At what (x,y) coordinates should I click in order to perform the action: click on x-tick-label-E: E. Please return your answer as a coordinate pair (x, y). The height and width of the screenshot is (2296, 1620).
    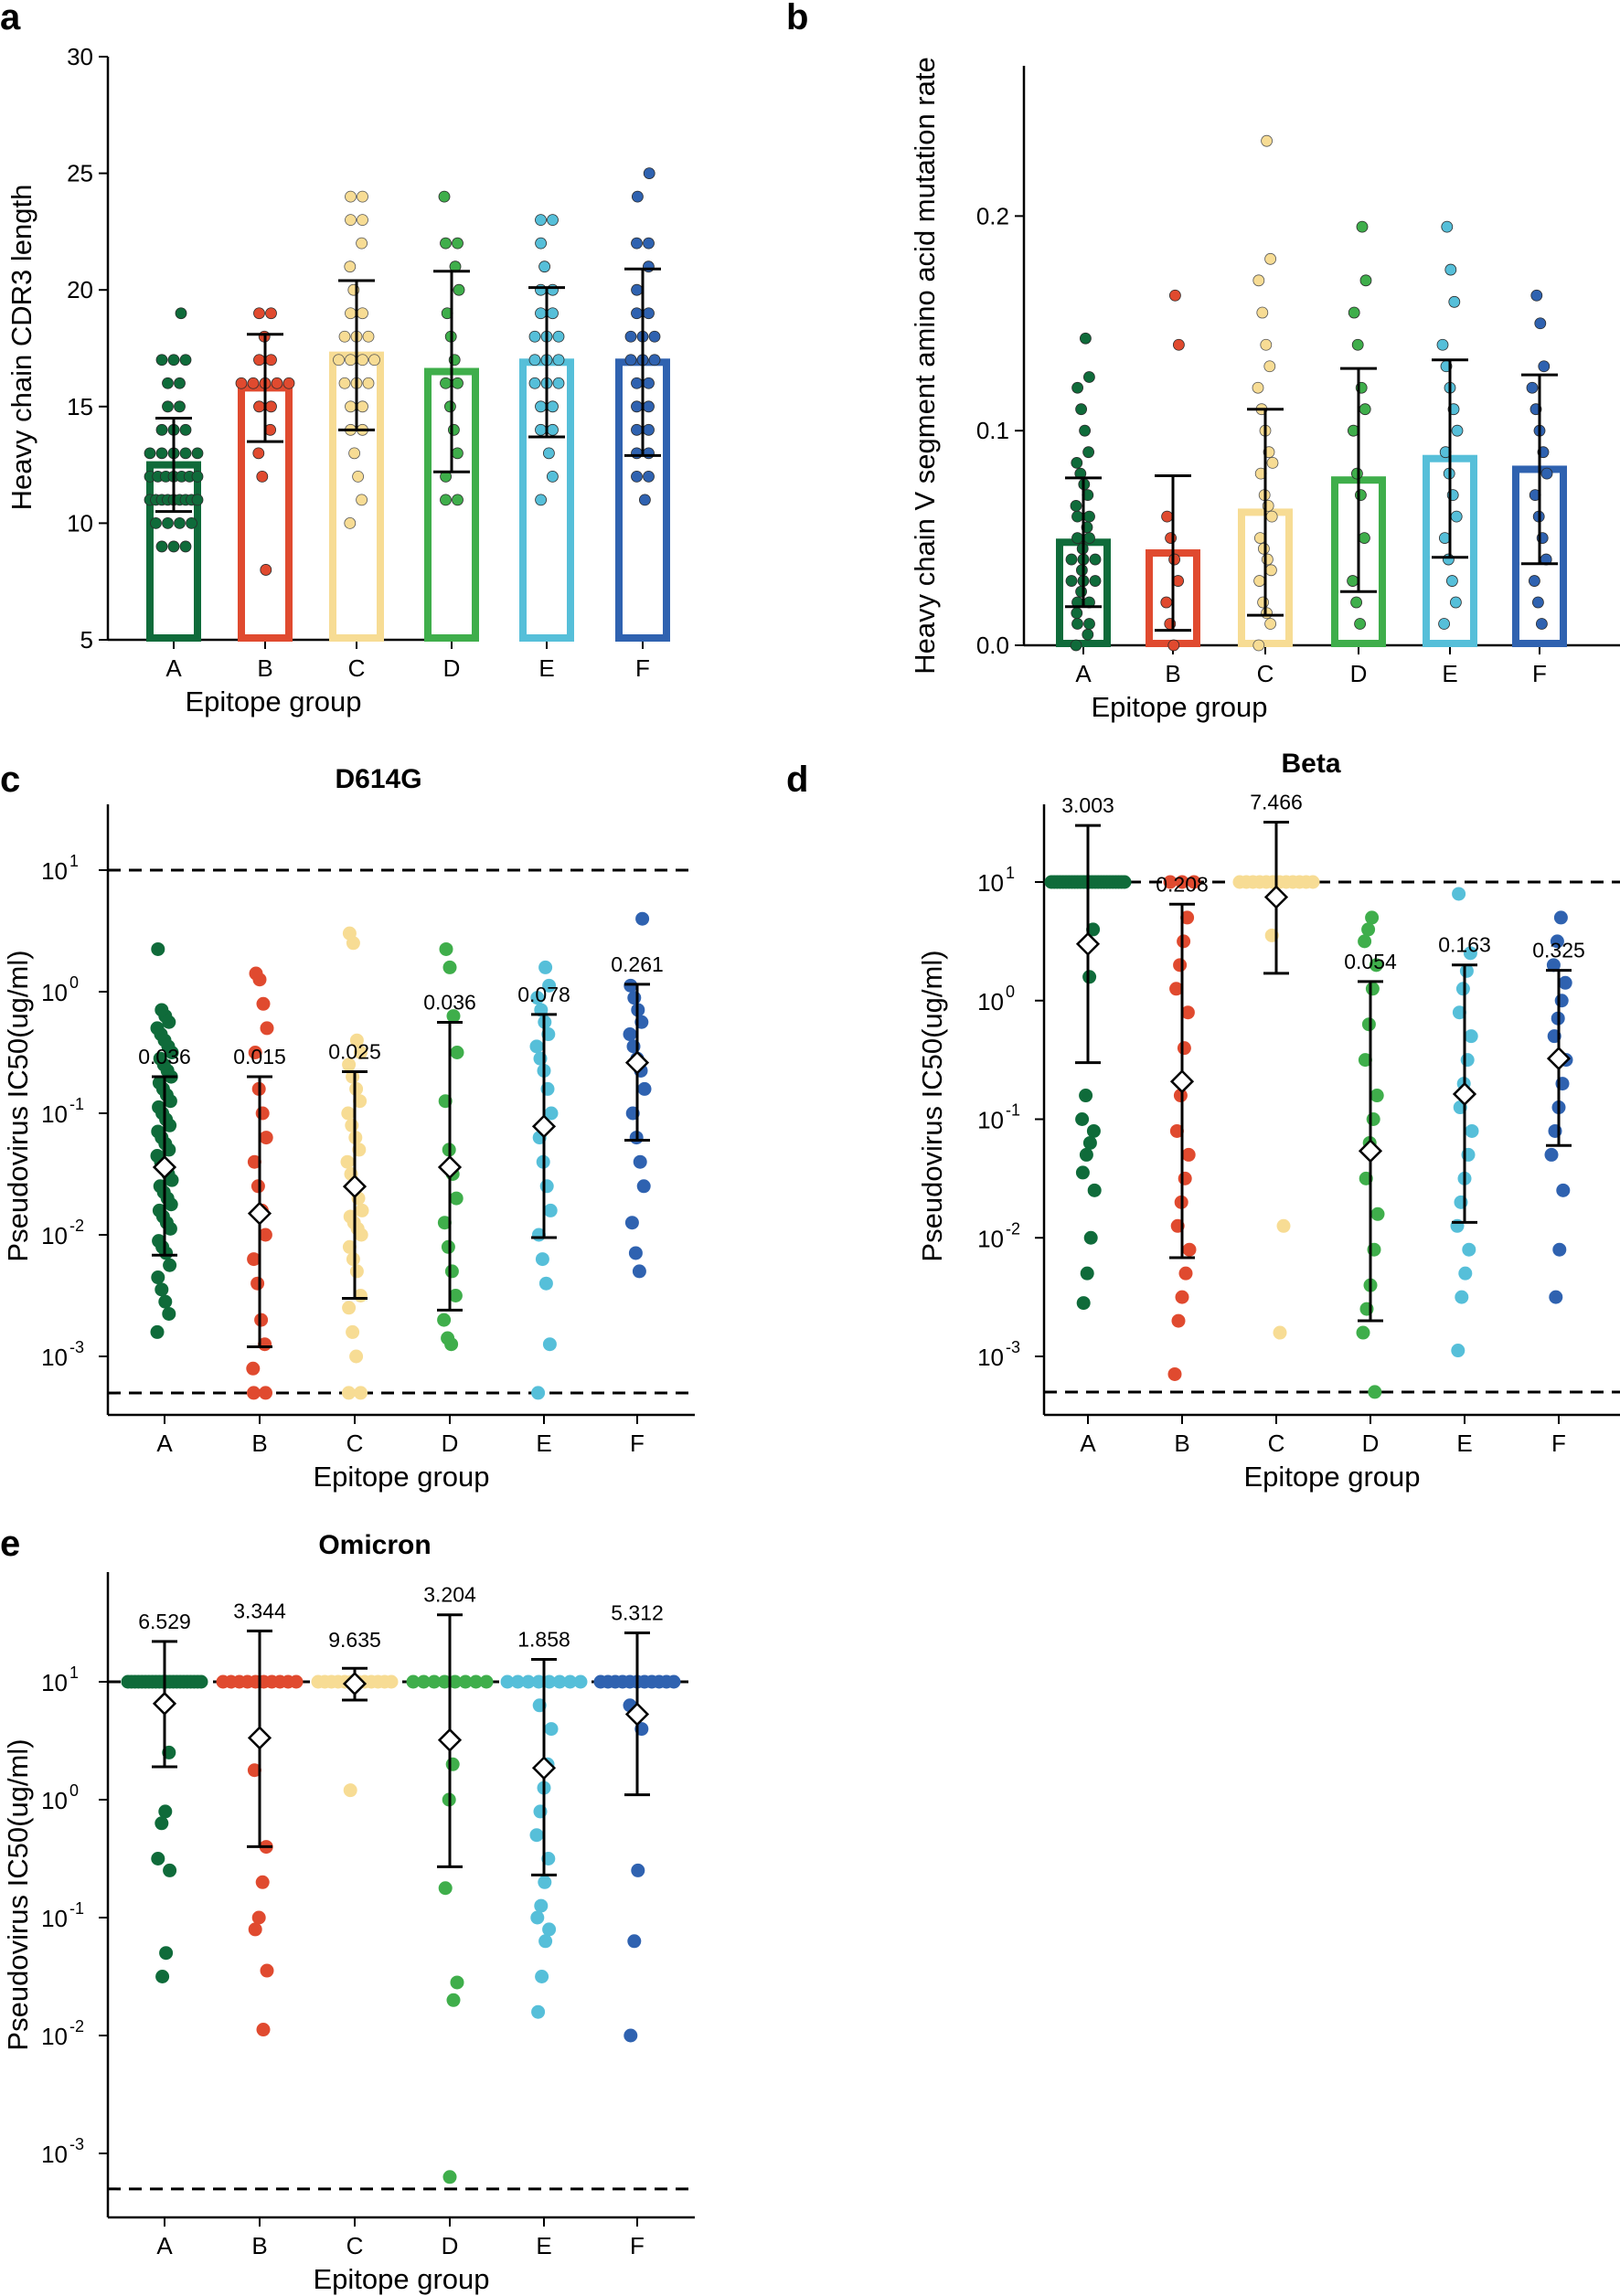
    Looking at the image, I should click on (1464, 1443).